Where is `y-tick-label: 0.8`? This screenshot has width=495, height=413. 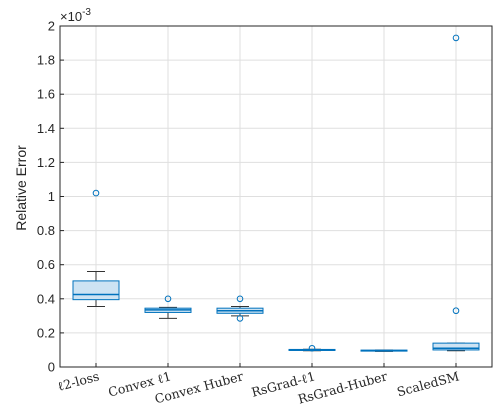
y-tick-label: 0.8 is located at coordinates (46, 230).